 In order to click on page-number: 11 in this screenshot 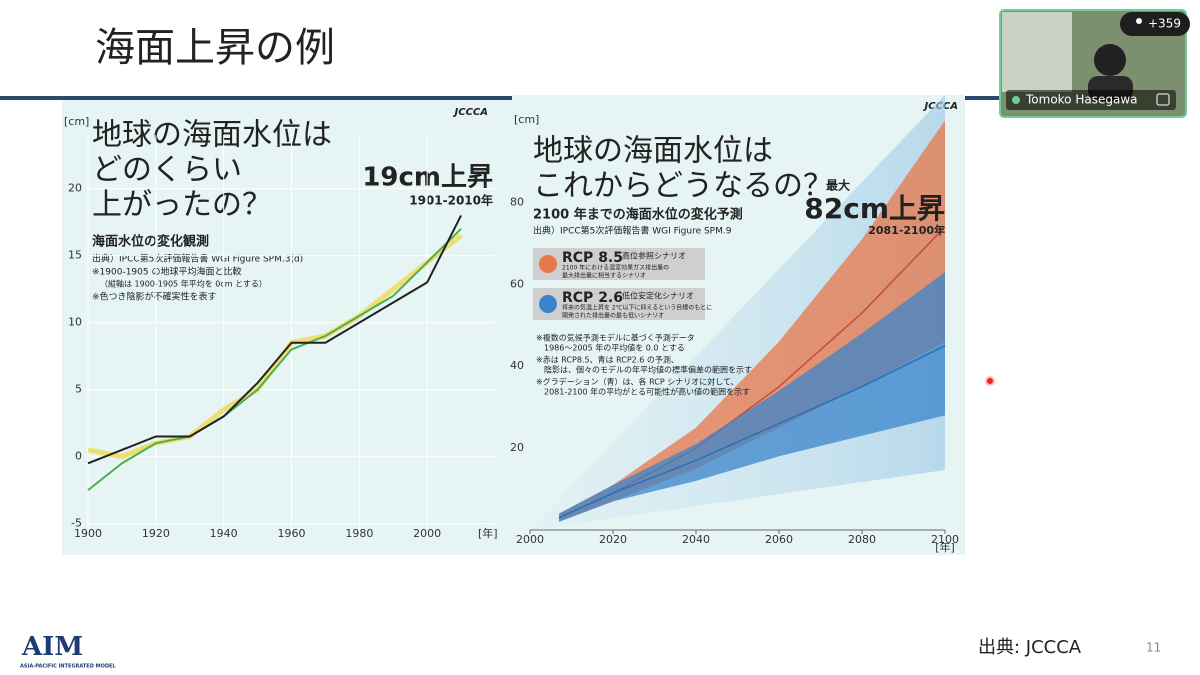, I will do `click(1153, 648)`.